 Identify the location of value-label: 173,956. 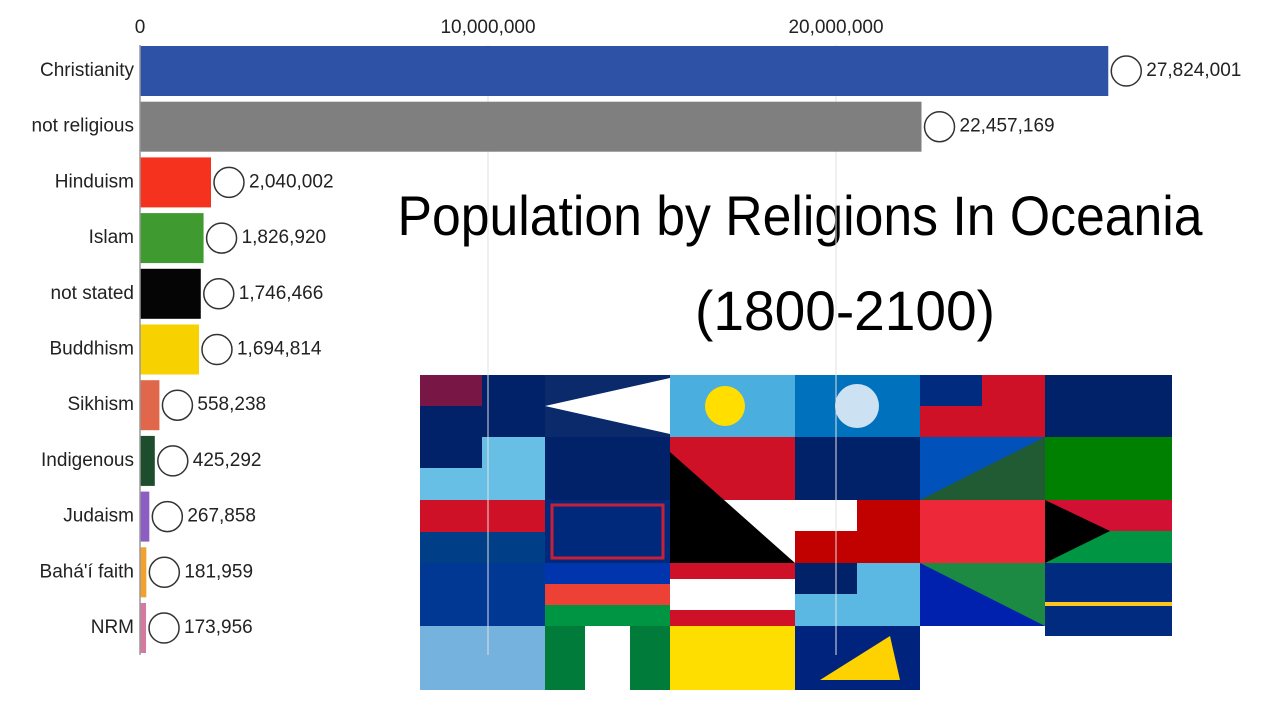
(218, 627).